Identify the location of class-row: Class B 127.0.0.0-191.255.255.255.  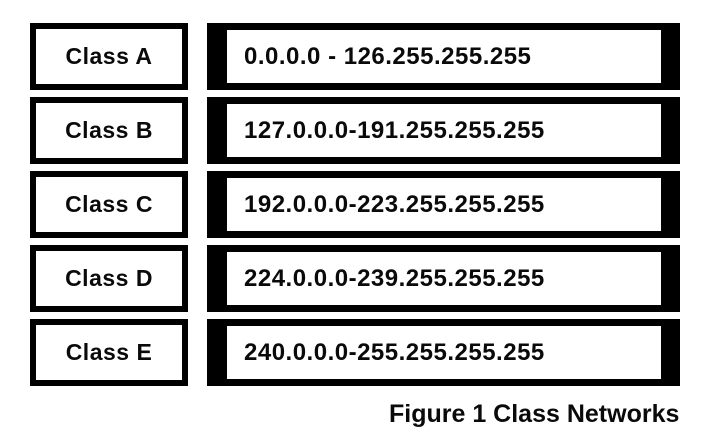
(355, 130).